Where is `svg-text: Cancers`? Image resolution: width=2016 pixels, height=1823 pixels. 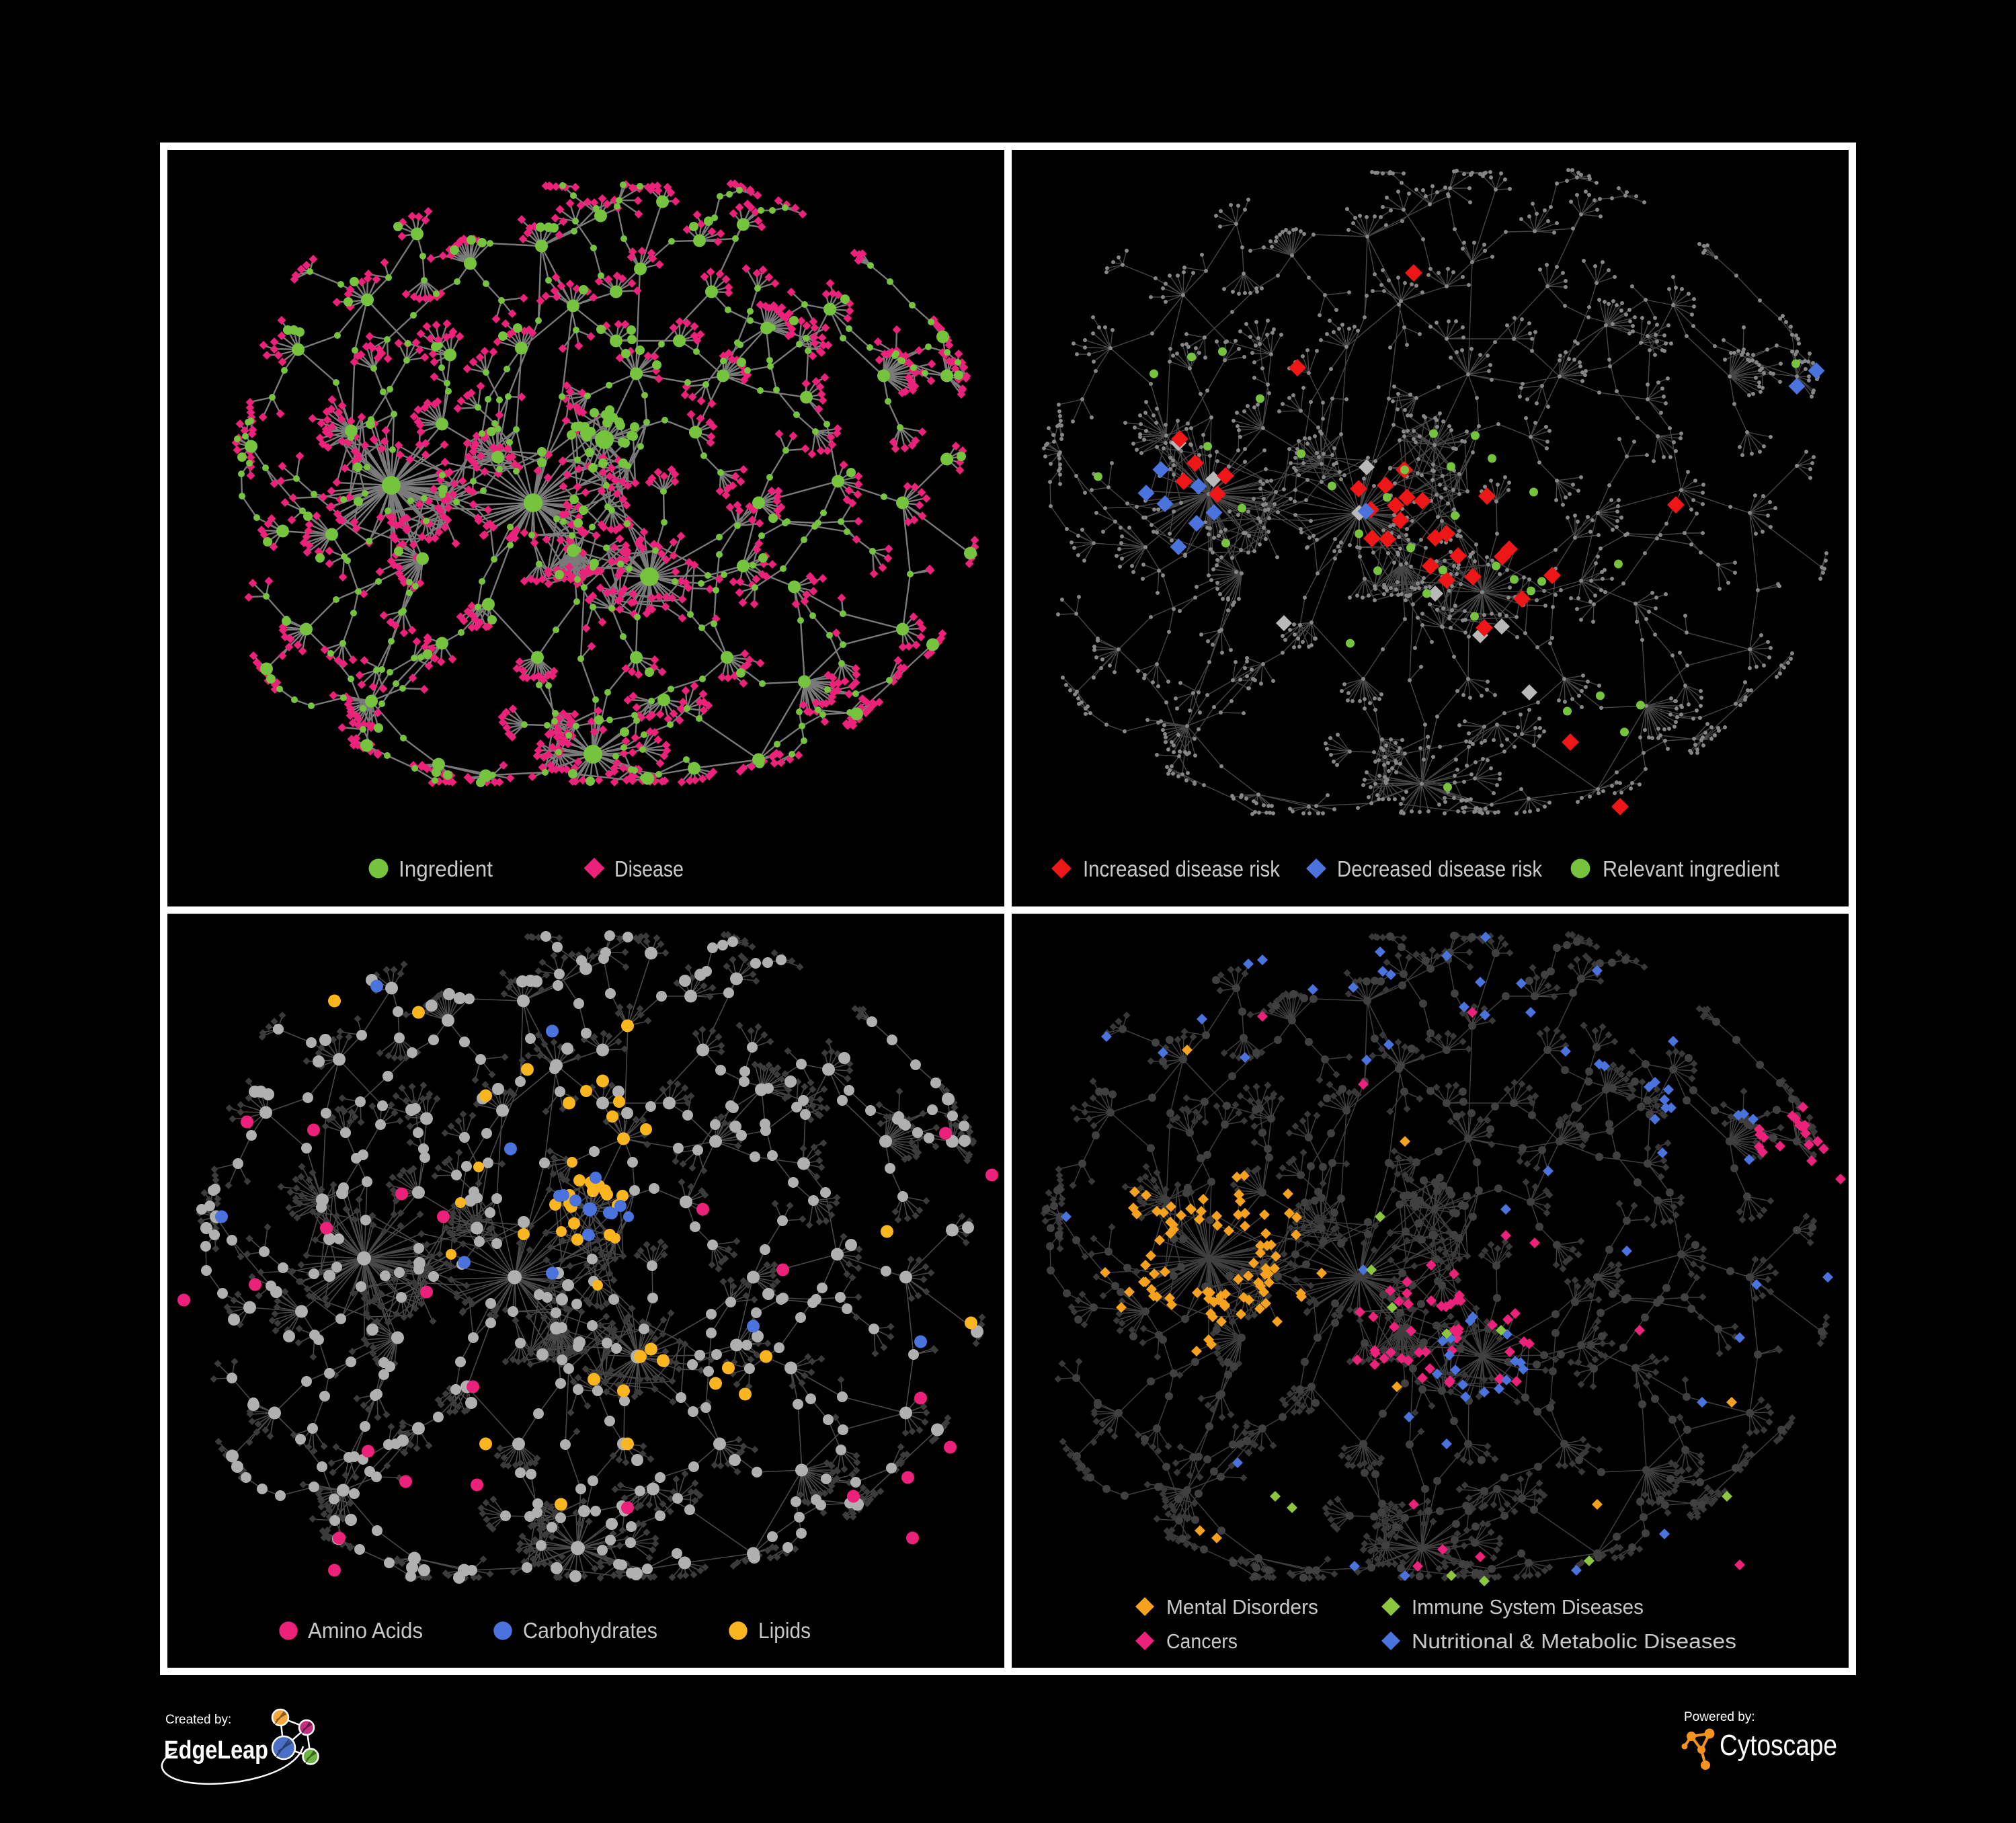
svg-text: Cancers is located at coordinates (1202, 1641).